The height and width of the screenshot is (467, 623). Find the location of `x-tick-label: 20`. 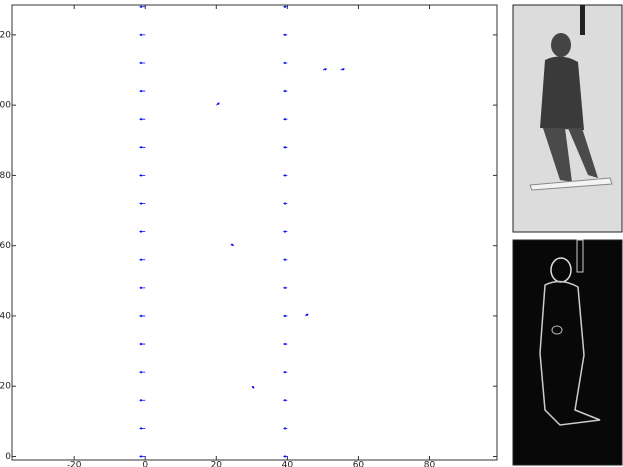

x-tick-label: 20 is located at coordinates (217, 464).